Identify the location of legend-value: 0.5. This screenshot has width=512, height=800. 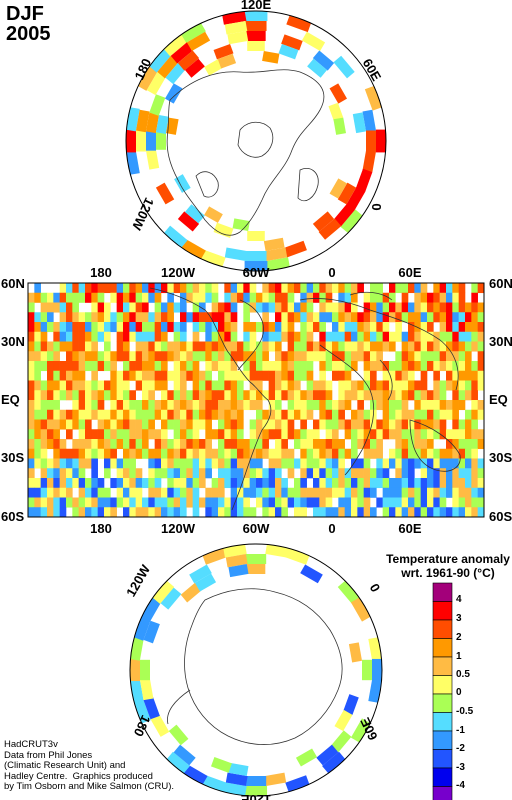
(463, 674).